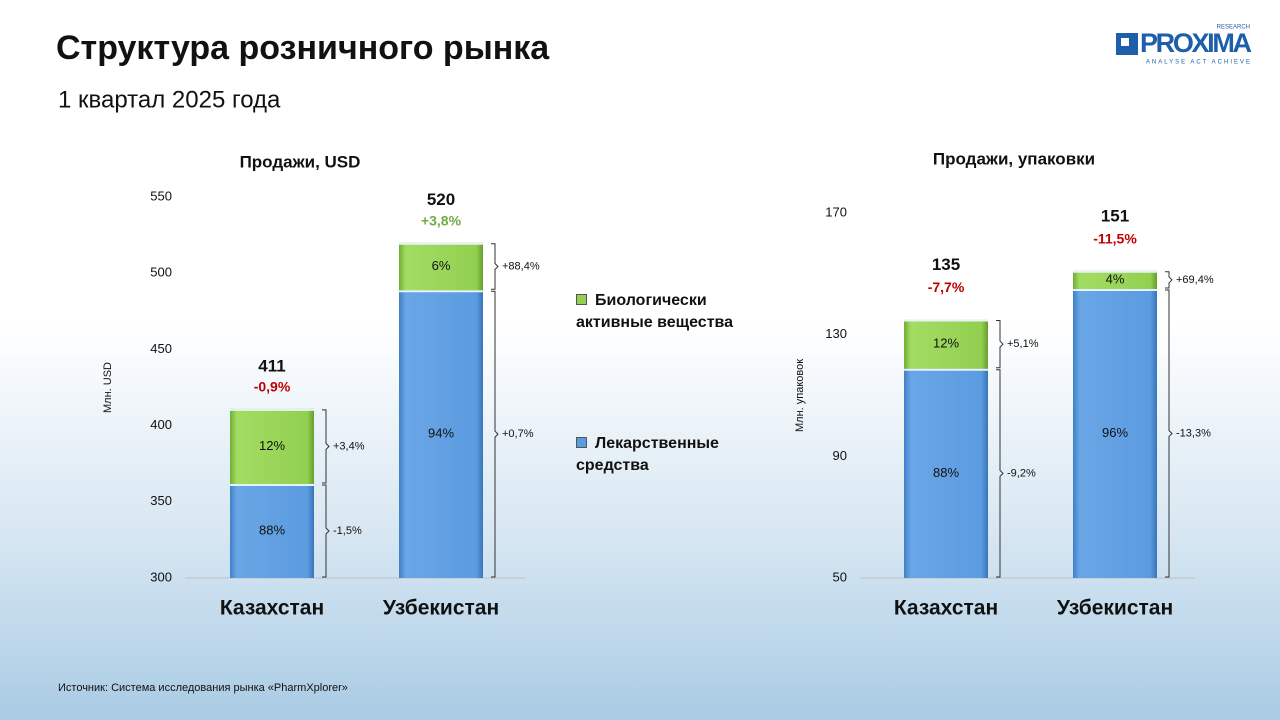 The height and width of the screenshot is (720, 1280). What do you see at coordinates (272, 387) in the screenshot?
I see `total-growth-label: -0,9%` at bounding box center [272, 387].